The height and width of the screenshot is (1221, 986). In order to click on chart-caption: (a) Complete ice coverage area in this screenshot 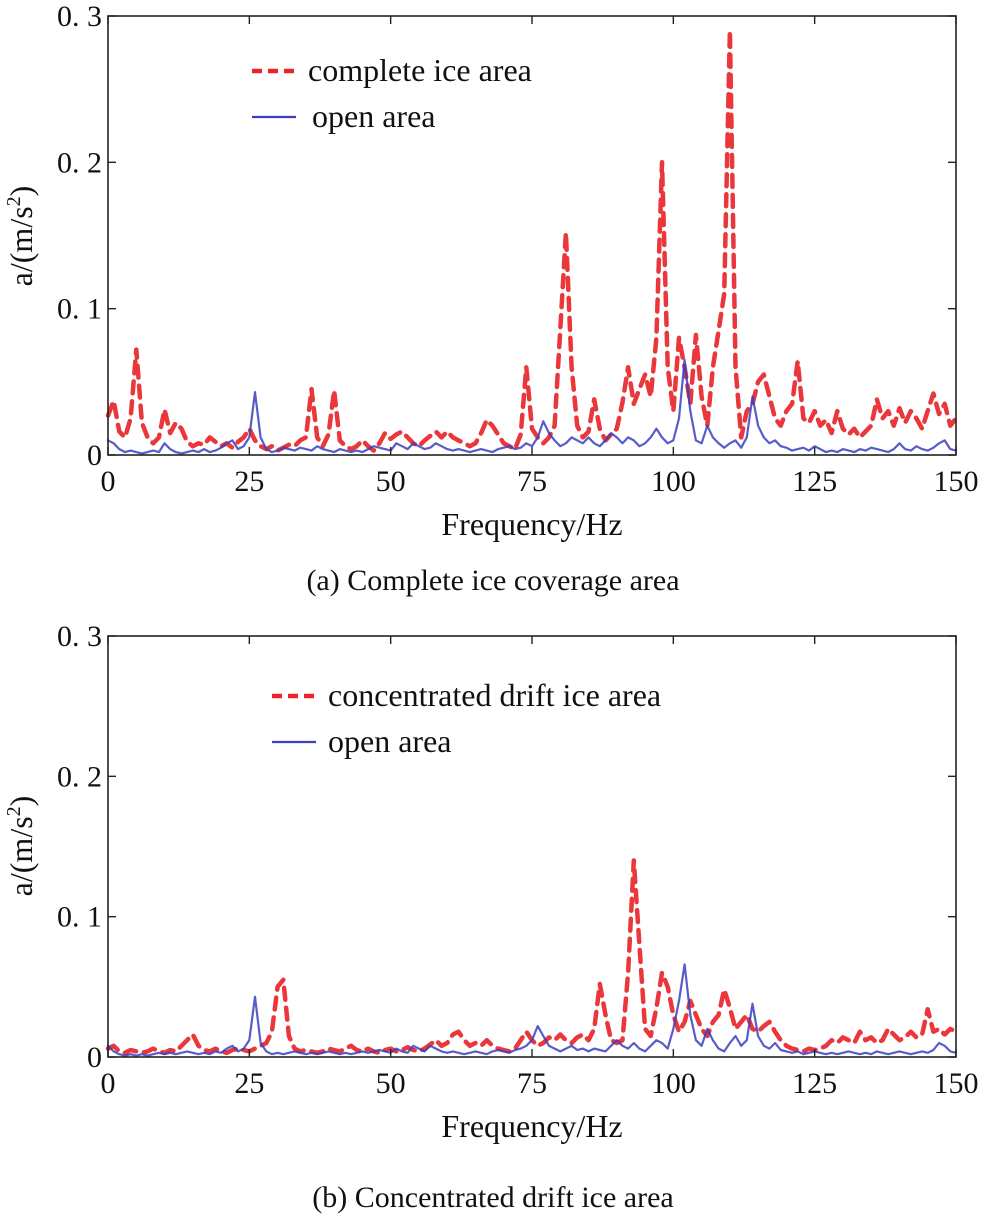, I will do `click(492, 580)`.